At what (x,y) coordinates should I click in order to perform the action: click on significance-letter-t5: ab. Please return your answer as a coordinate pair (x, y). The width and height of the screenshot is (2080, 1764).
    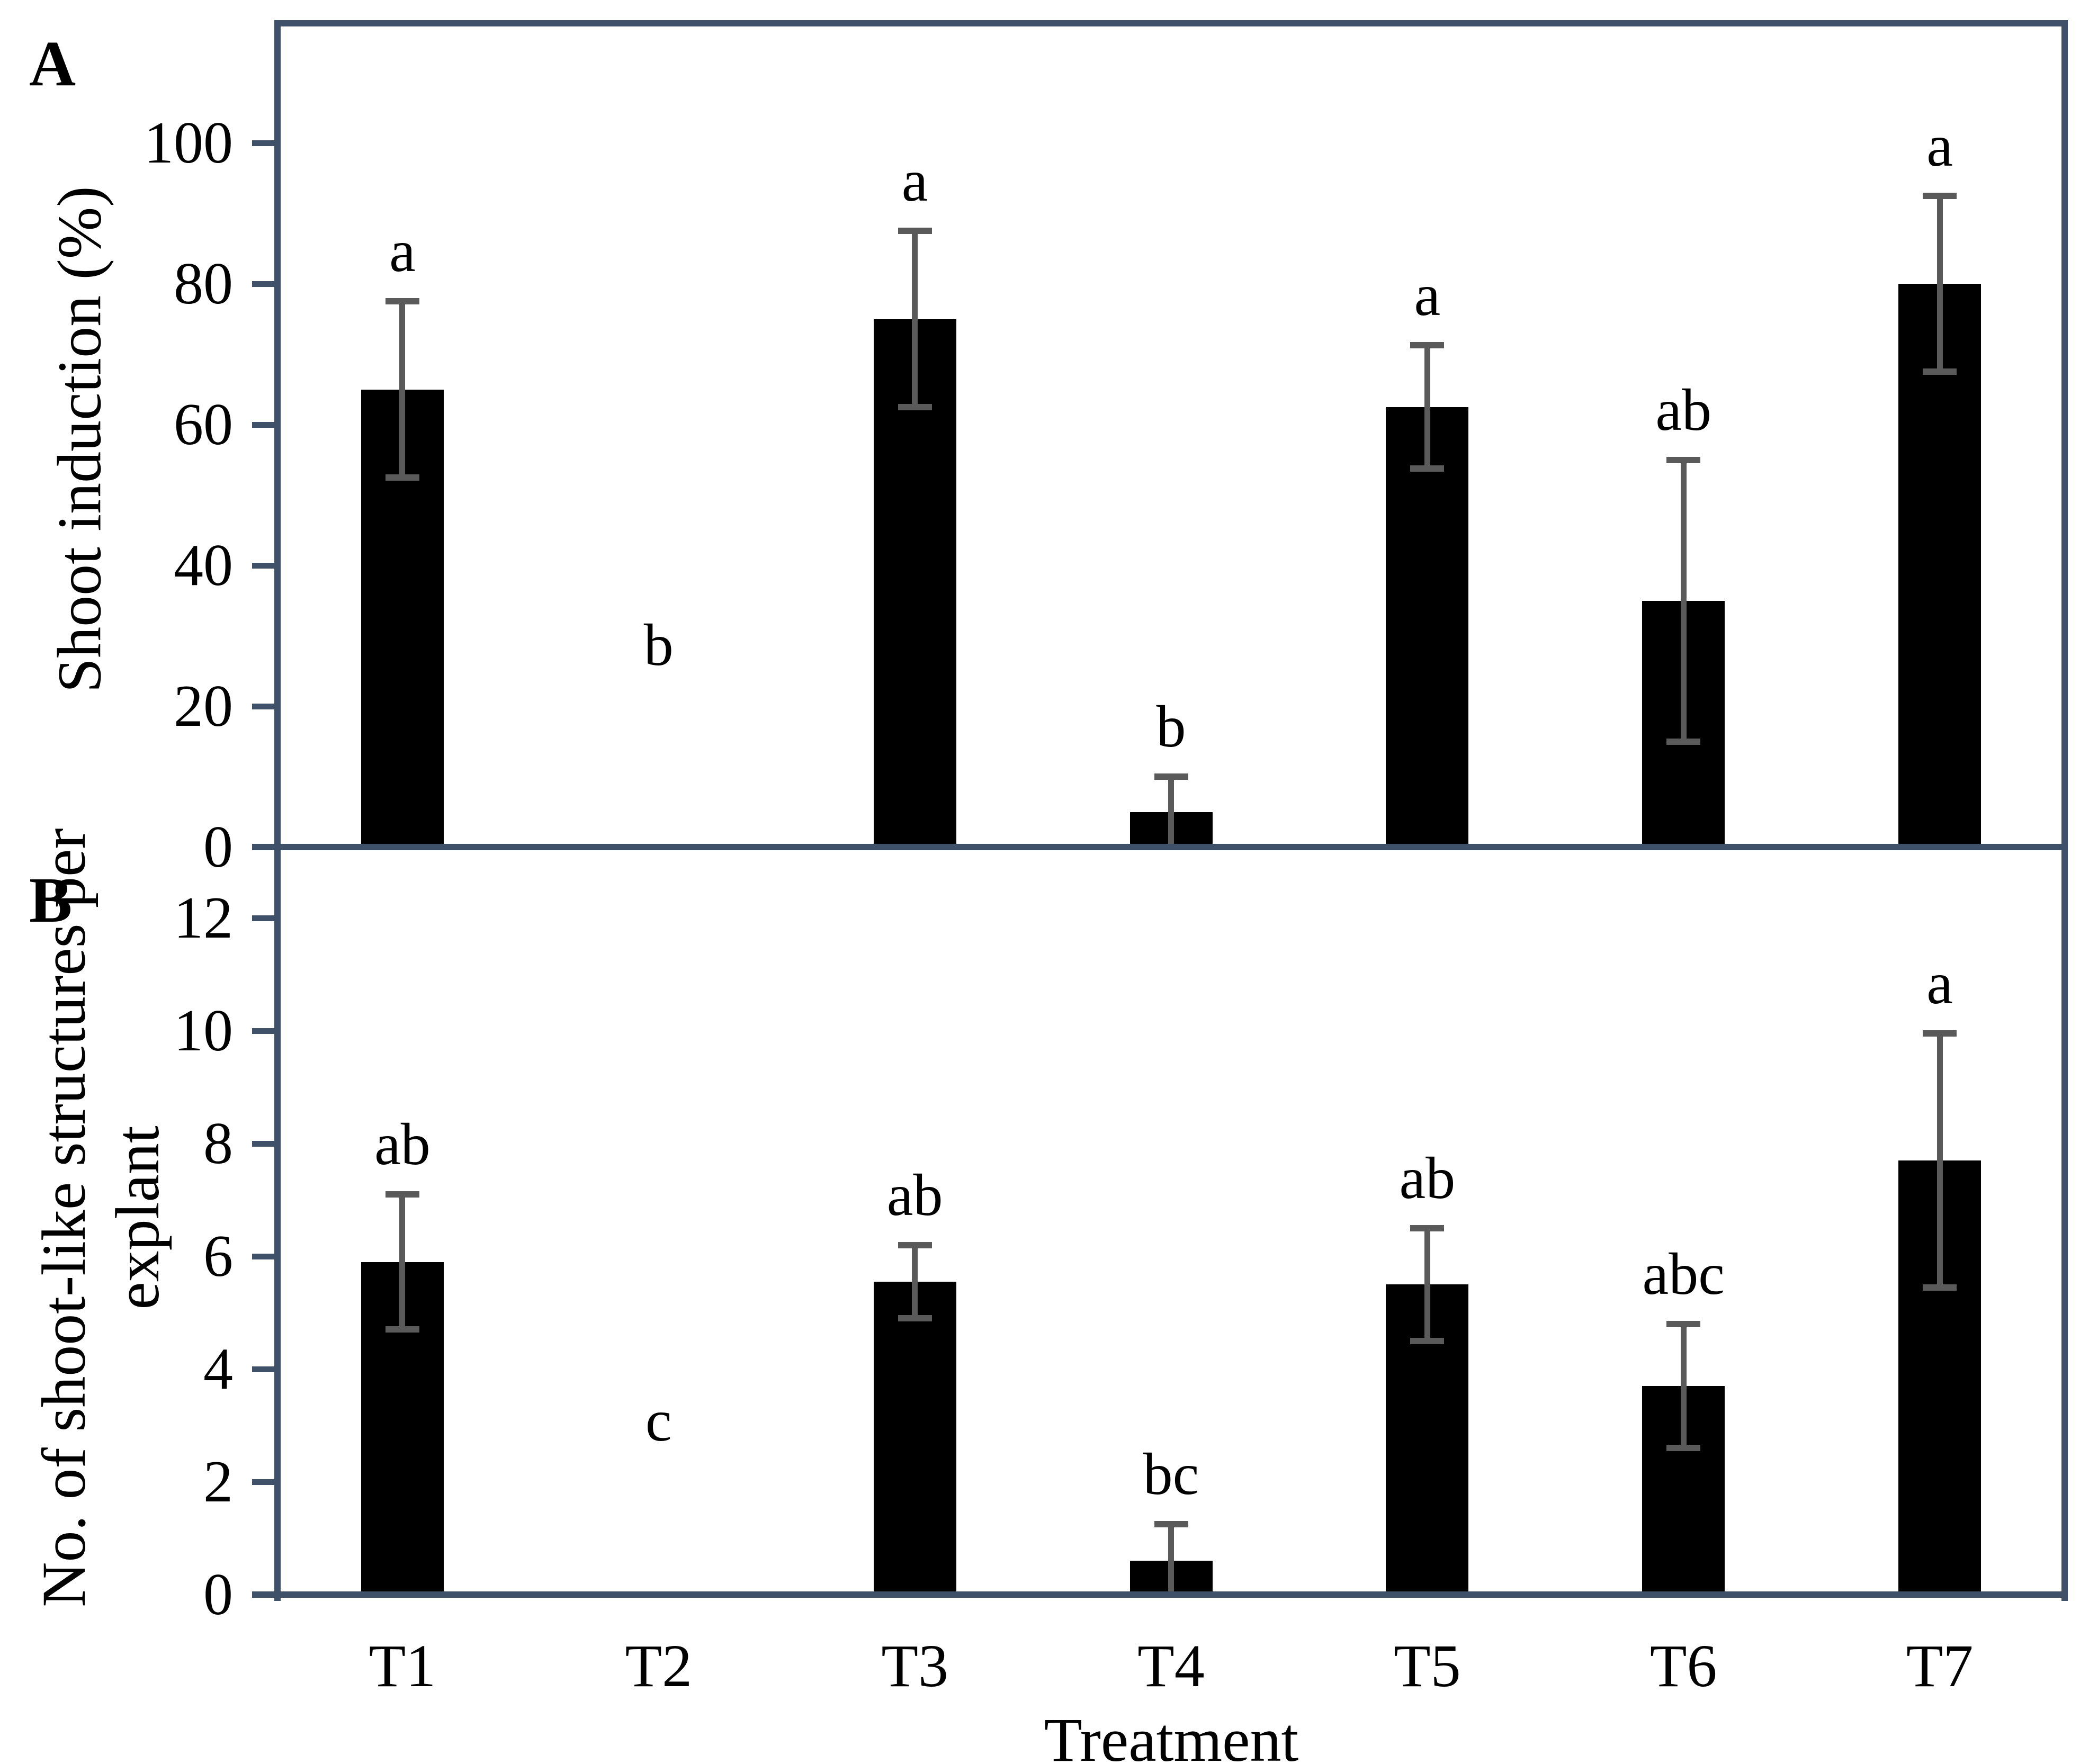
    Looking at the image, I should click on (1427, 1178).